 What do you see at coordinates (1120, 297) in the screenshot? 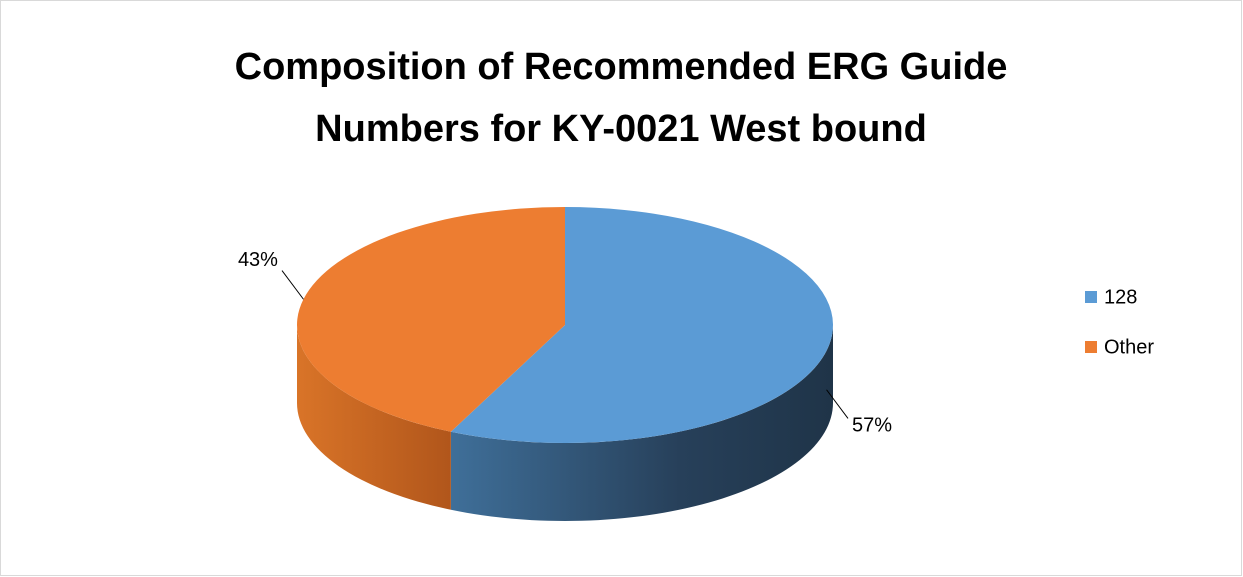
I see `legend-label: 128` at bounding box center [1120, 297].